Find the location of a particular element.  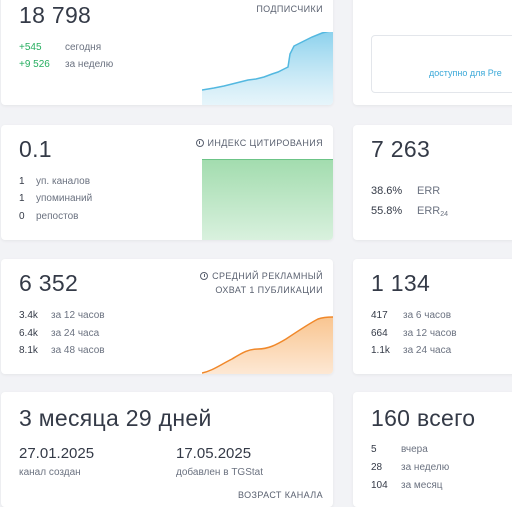

week-delta: +9 526 is located at coordinates (34, 64).